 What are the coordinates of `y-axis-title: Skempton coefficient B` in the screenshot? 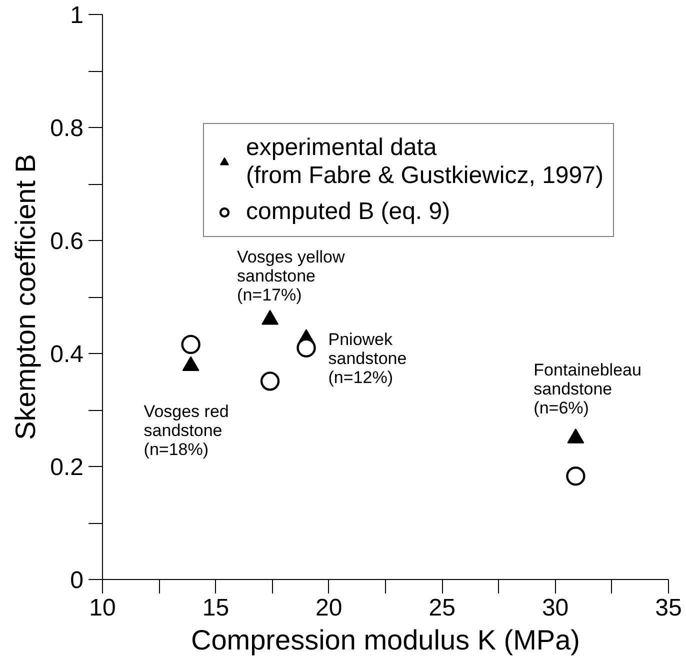 It's located at (26, 297).